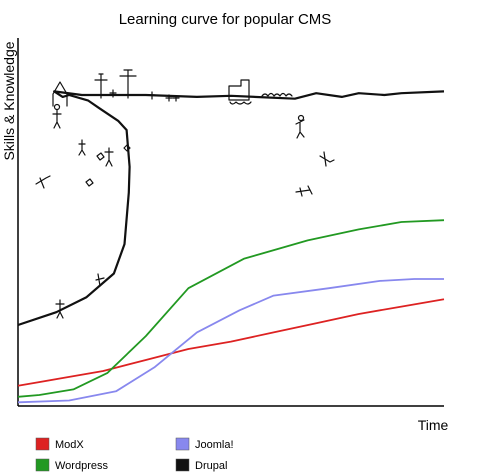 Image resolution: width=490 pixels, height=475 pixels. What do you see at coordinates (225, 19) in the screenshot?
I see `chart-title: Learning curve for popular CMS` at bounding box center [225, 19].